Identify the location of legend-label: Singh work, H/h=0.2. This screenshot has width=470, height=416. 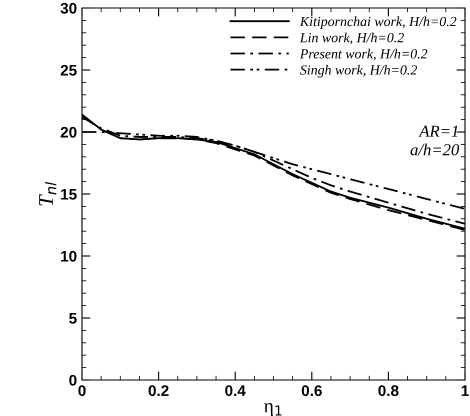
(359, 71).